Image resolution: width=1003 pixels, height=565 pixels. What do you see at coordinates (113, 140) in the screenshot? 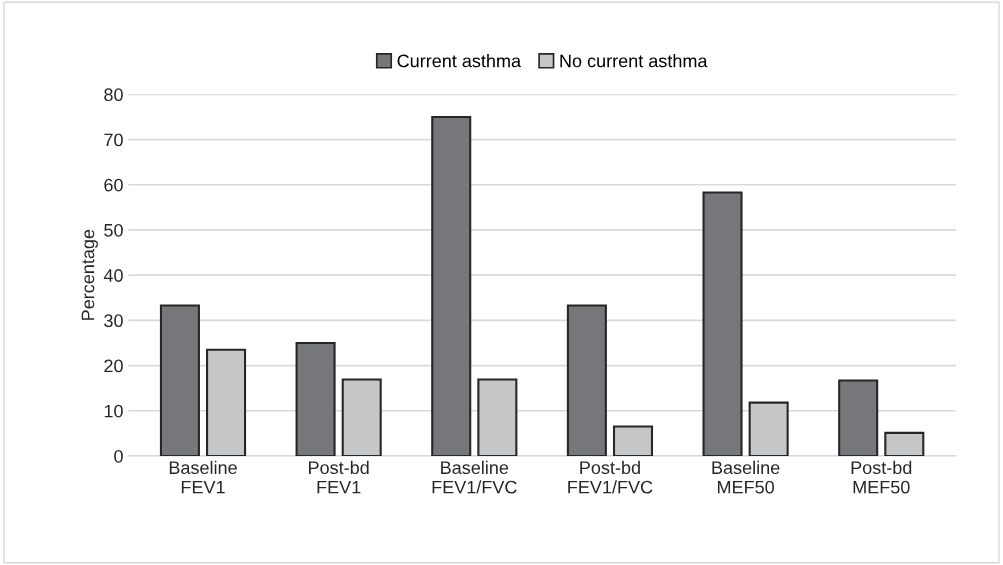
I see `y-tick-label: 70` at bounding box center [113, 140].